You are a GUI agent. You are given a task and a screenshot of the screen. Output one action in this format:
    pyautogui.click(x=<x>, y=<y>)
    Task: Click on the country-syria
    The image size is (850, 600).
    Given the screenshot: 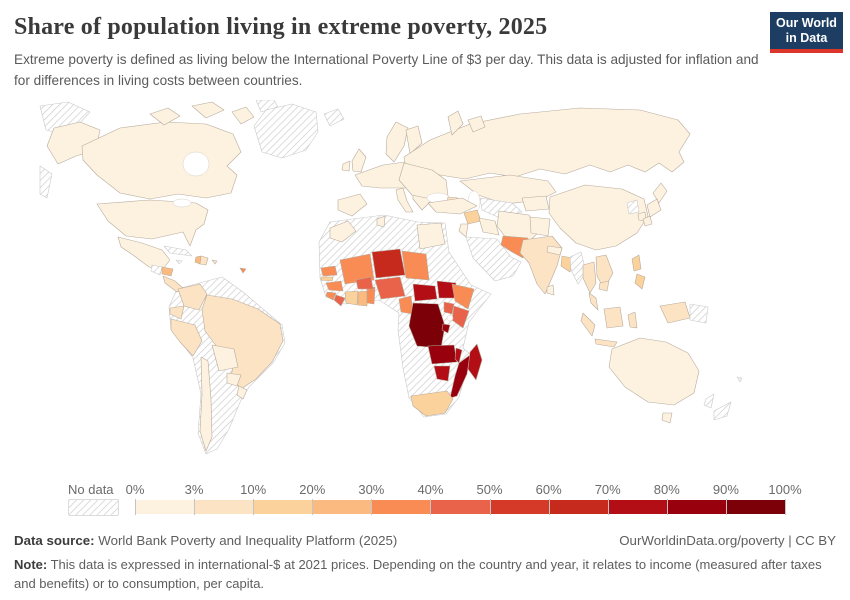 What is the action you would take?
    pyautogui.click(x=472, y=217)
    